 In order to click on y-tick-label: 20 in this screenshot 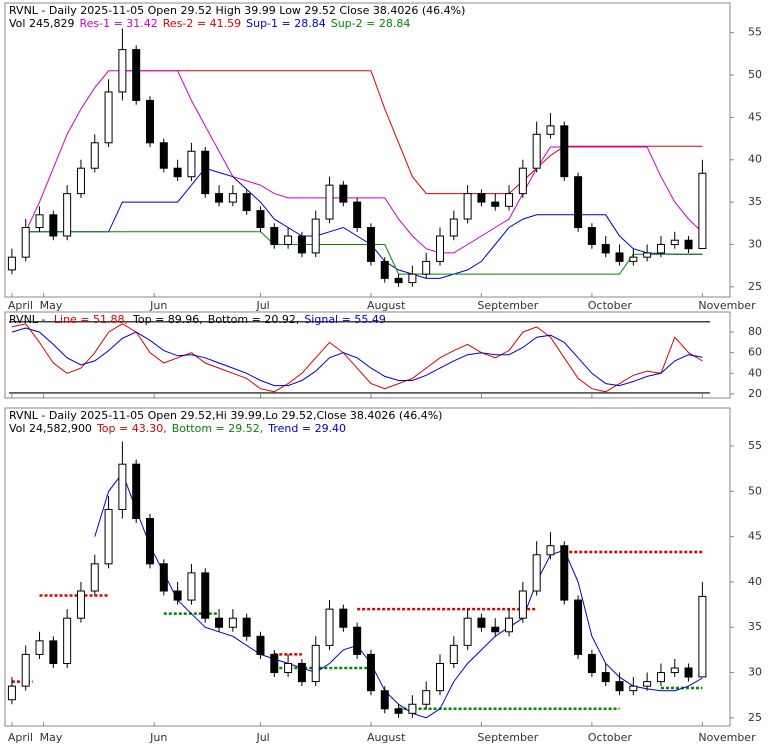, I will do `click(755, 393)`.